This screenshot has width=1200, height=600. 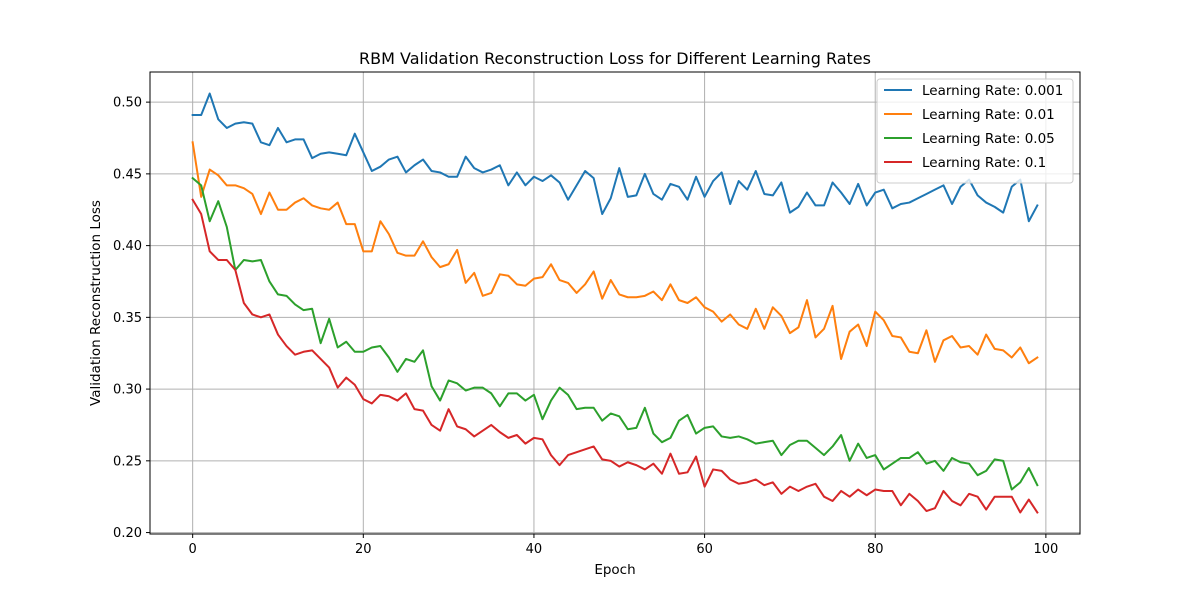 I want to click on y-tick-label: 0.35, so click(x=127, y=318).